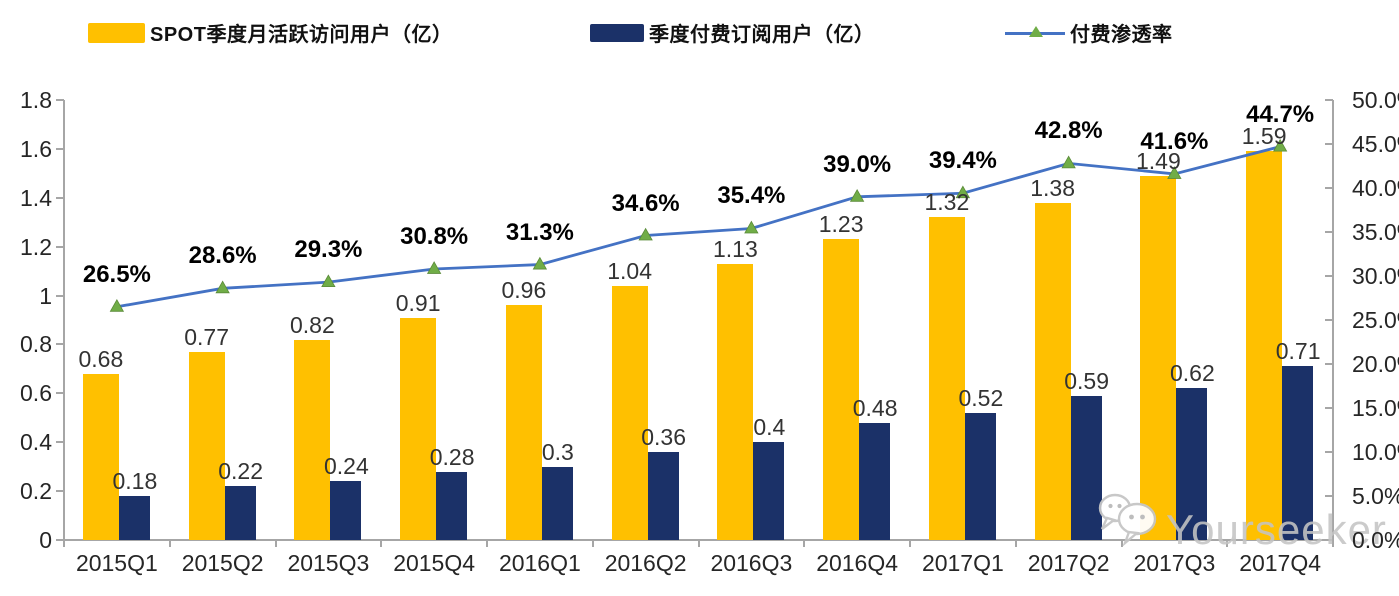 The width and height of the screenshot is (1399, 596). Describe the element at coordinates (1127, 520) in the screenshot. I see `wechat-icon` at that location.